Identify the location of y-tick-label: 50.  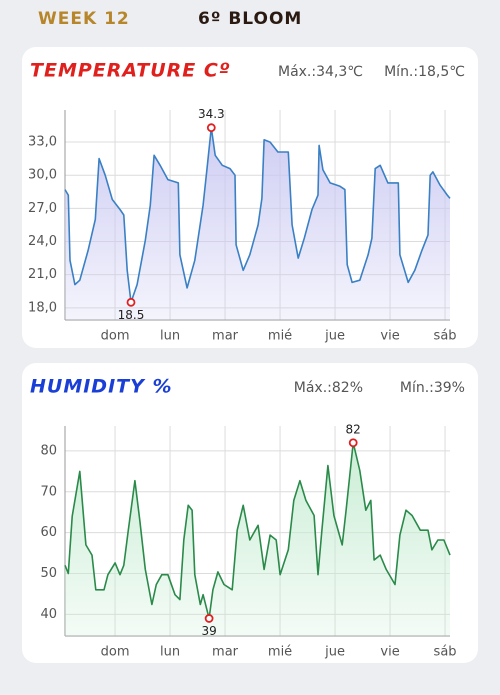
(48, 573).